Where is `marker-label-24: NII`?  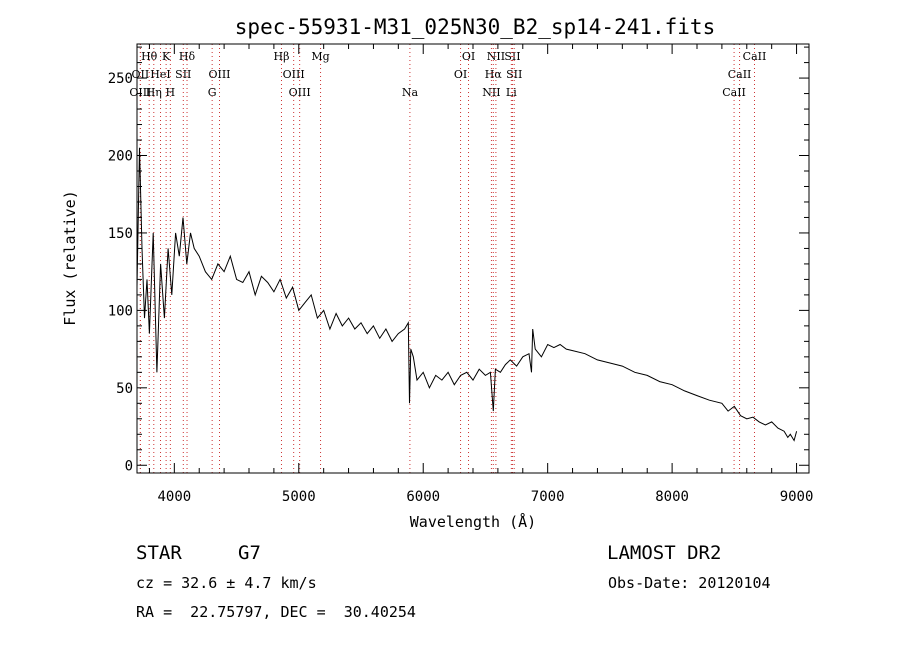
marker-label-24: NII is located at coordinates (491, 92).